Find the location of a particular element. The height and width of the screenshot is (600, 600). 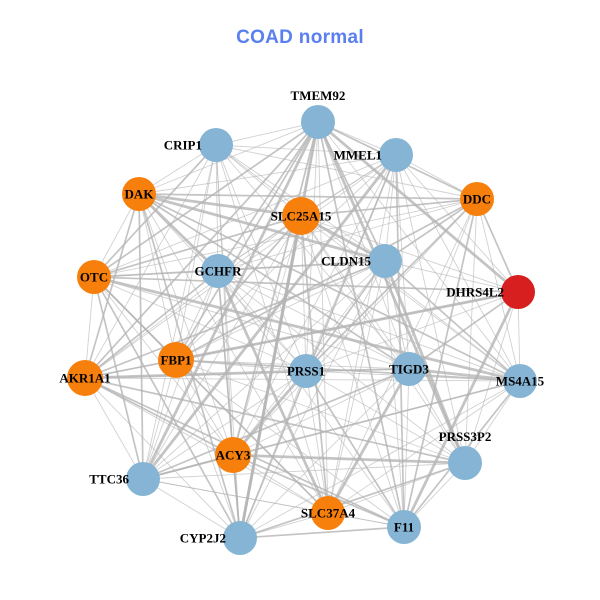

graph-node: OTC is located at coordinates (94, 277).